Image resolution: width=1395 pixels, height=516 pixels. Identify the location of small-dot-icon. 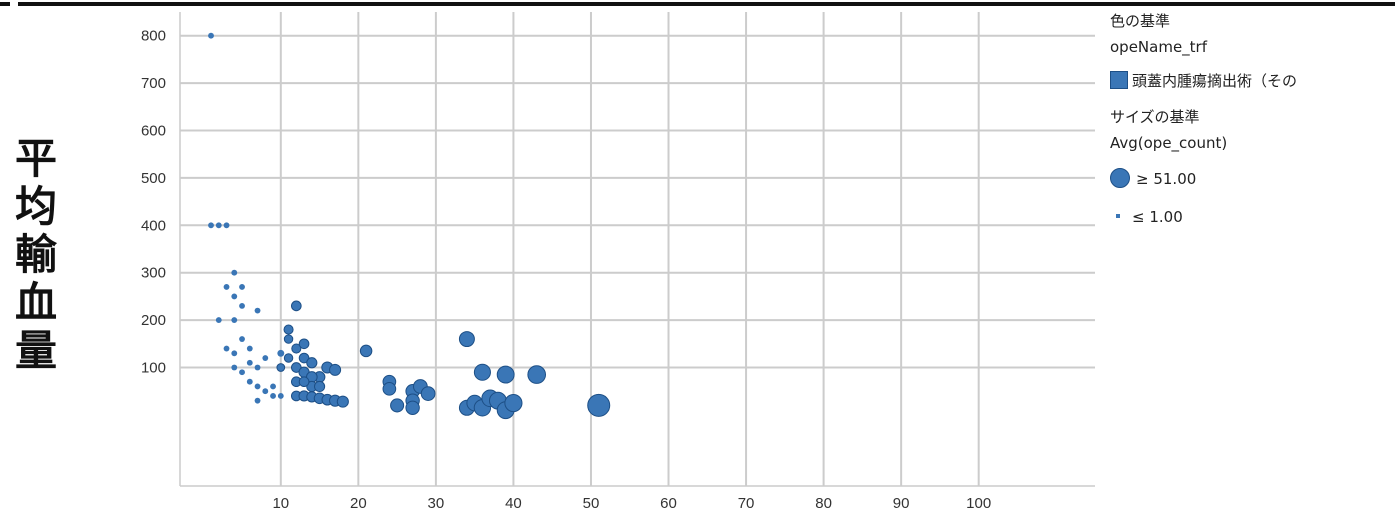
(1118, 216).